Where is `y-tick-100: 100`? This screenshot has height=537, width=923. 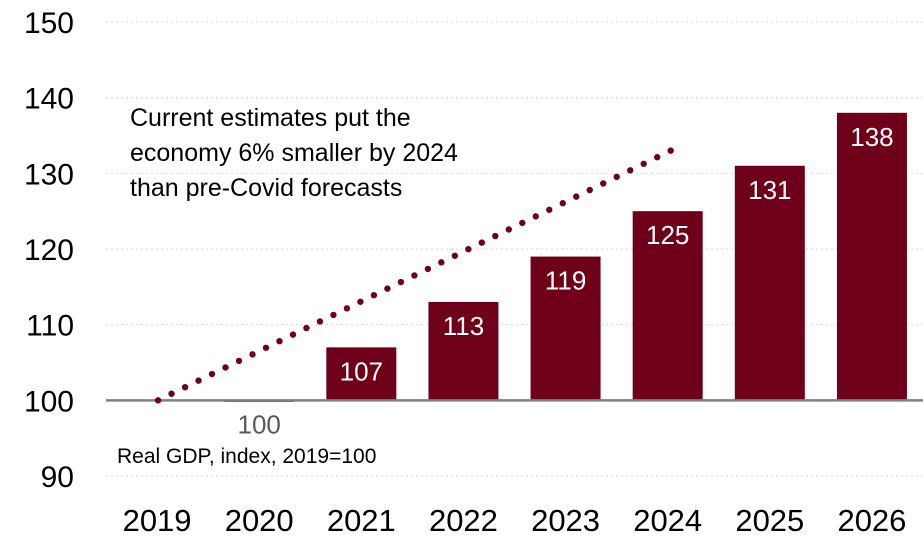 y-tick-100: 100 is located at coordinates (49, 401).